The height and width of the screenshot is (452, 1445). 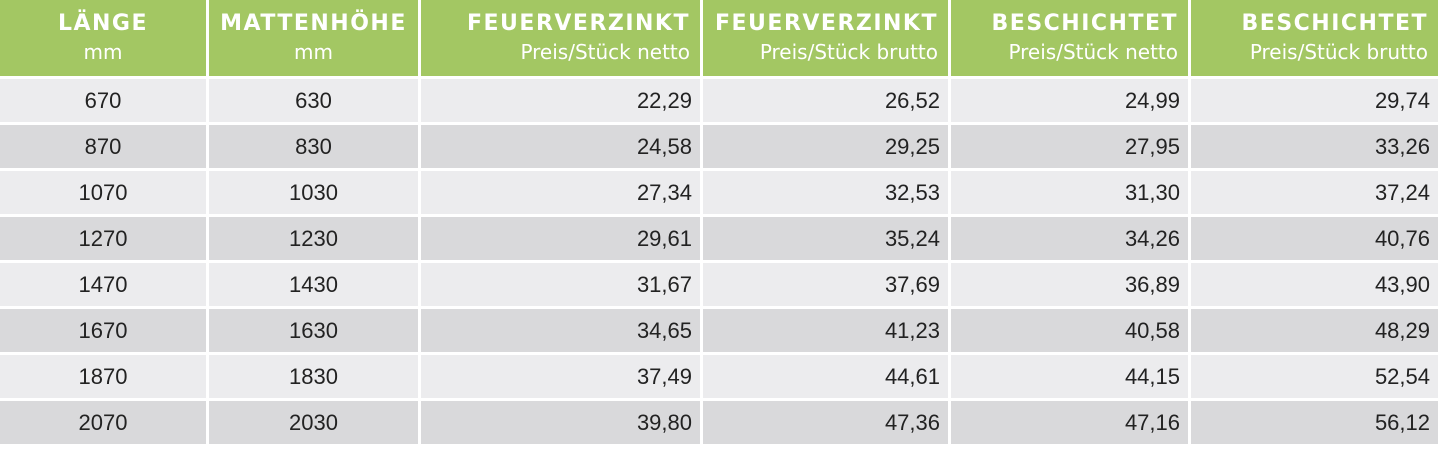 I want to click on cell-beschichtet-brutto: 33,26, so click(x=1314, y=148).